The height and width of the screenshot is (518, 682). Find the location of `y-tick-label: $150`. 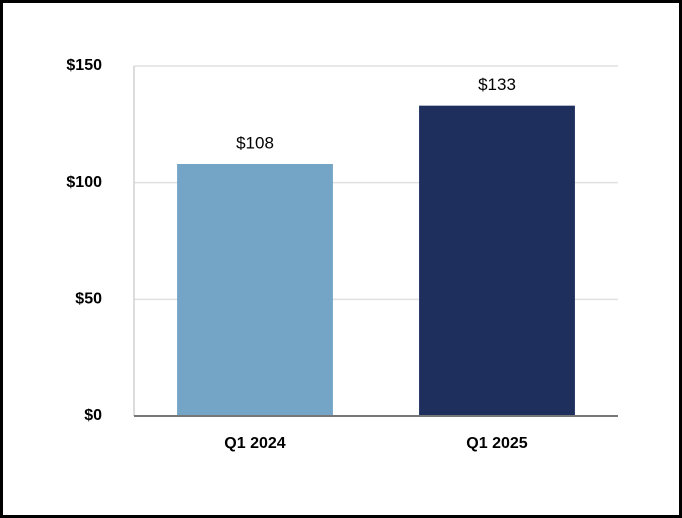

y-tick-label: $150 is located at coordinates (84, 65).